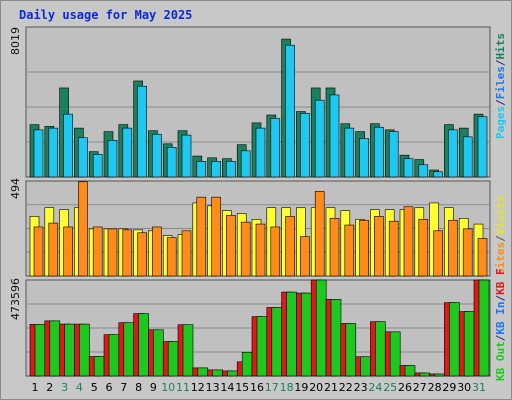 The image size is (512, 400). What do you see at coordinates (227, 387) in the screenshot?
I see `x-tick-label: 14` at bounding box center [227, 387].